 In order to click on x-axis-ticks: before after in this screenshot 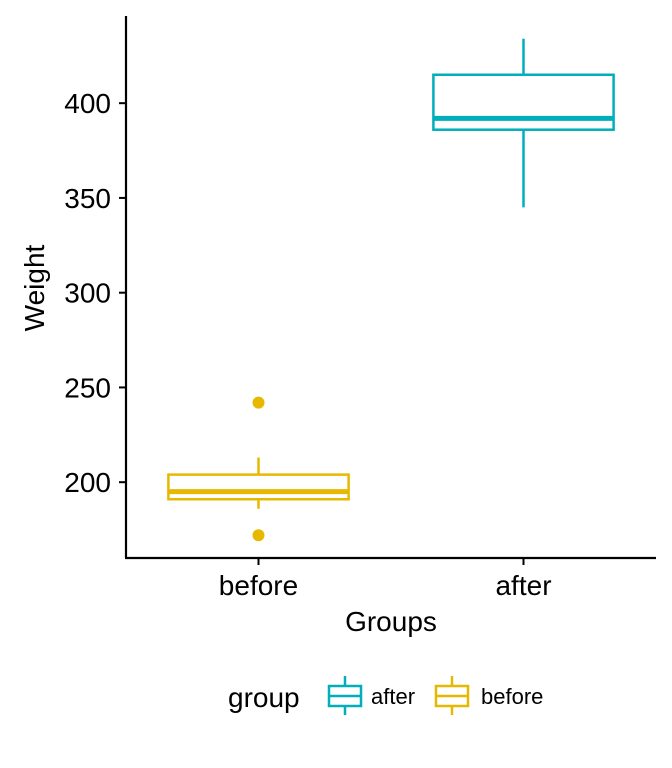, I will do `click(385, 579)`.